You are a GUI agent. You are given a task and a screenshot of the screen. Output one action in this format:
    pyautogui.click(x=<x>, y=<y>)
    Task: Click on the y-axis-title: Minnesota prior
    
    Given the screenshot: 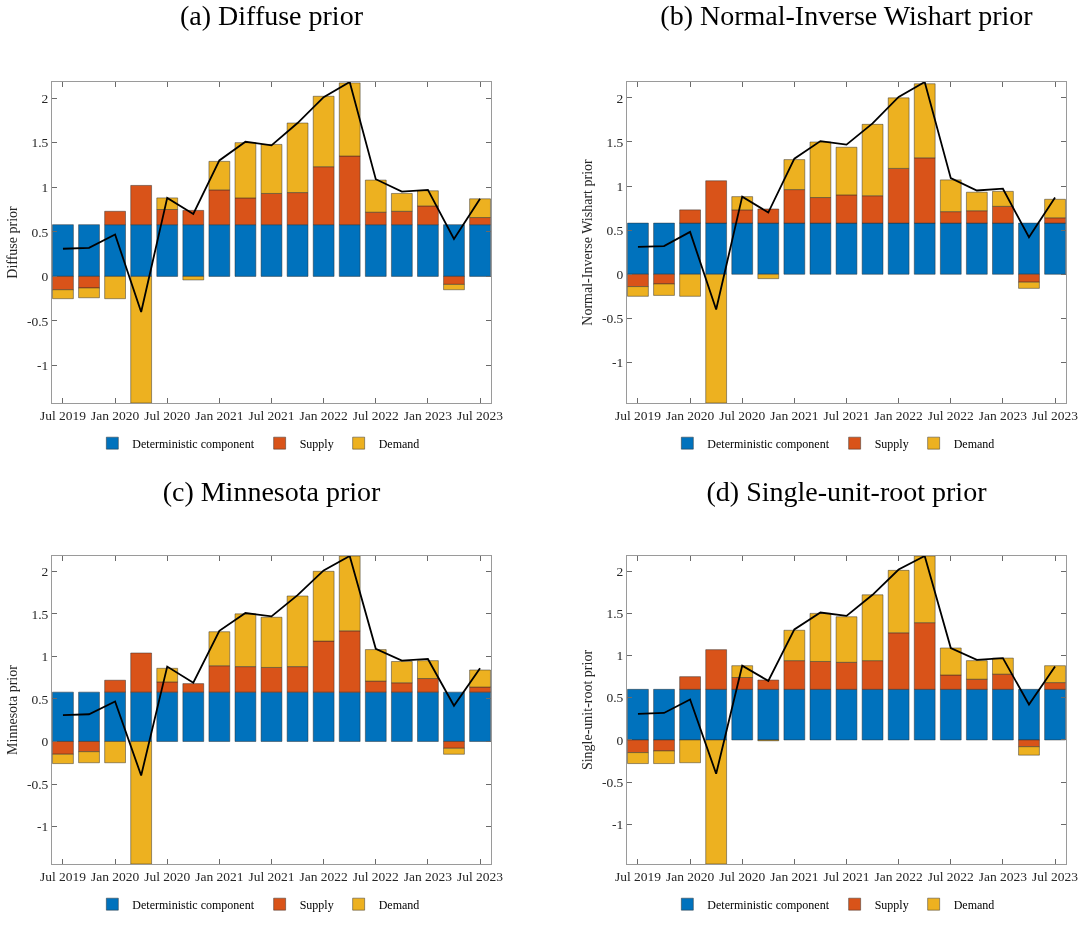 What is the action you would take?
    pyautogui.click(x=12, y=709)
    